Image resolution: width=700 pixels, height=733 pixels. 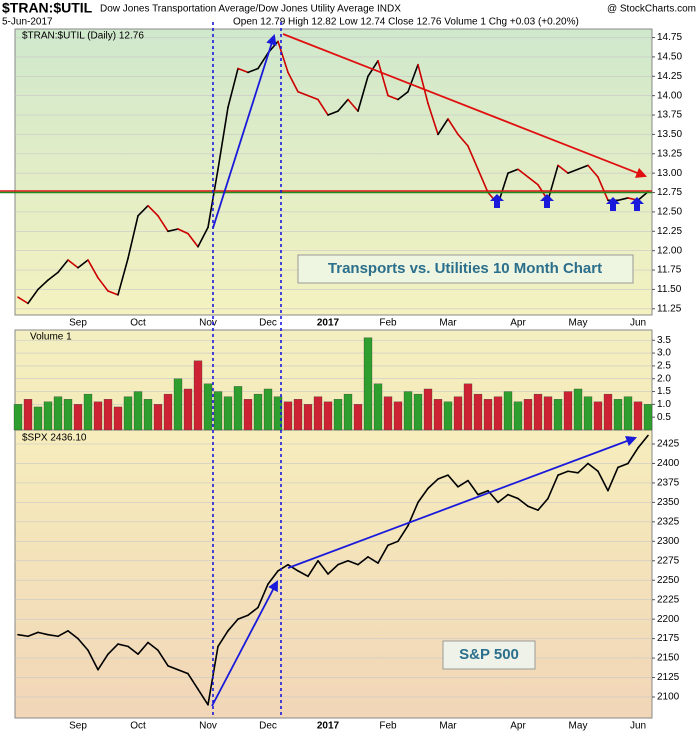 I want to click on symbol: $TRAN:$UTIL, so click(x=47, y=8).